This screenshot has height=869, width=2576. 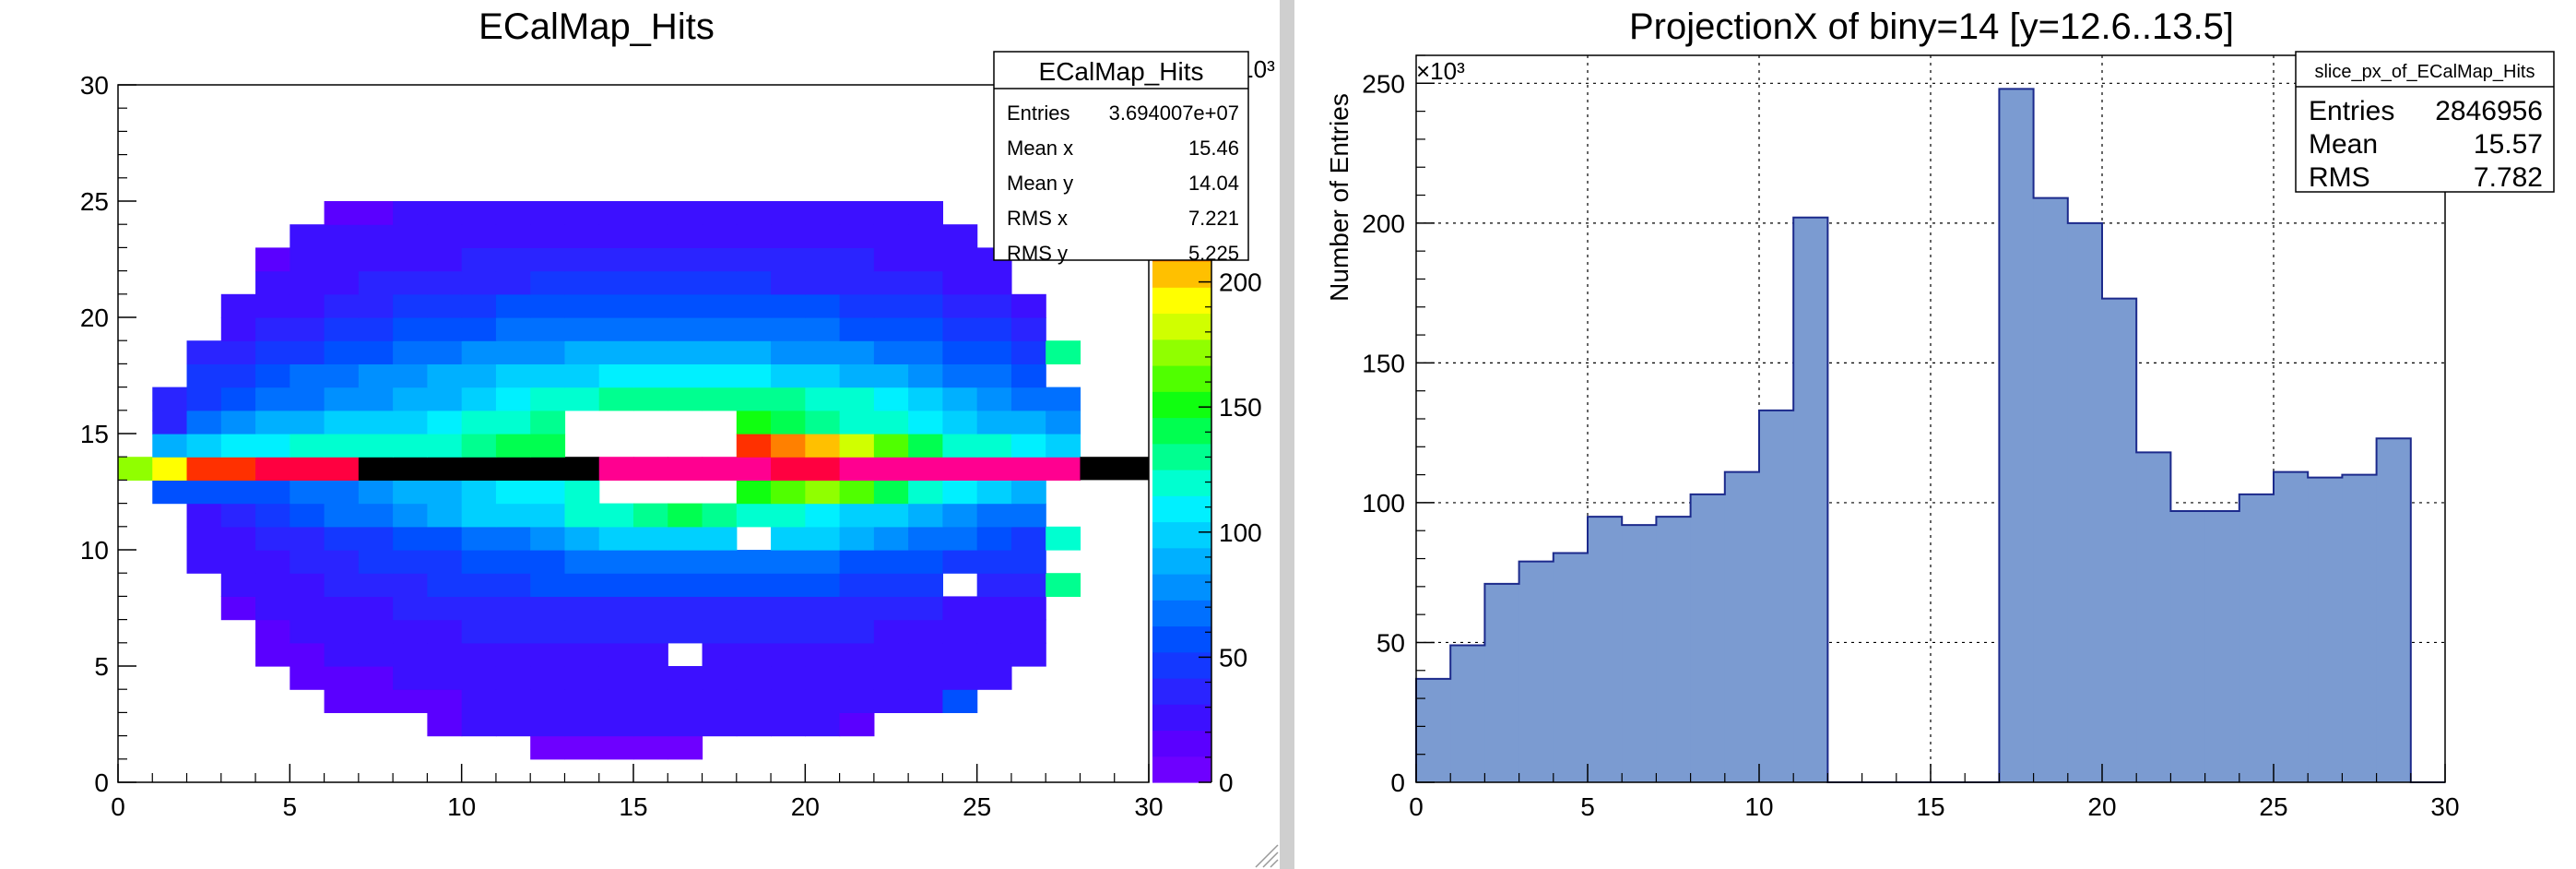 I want to click on x-tick-label: 25, so click(x=2273, y=806).